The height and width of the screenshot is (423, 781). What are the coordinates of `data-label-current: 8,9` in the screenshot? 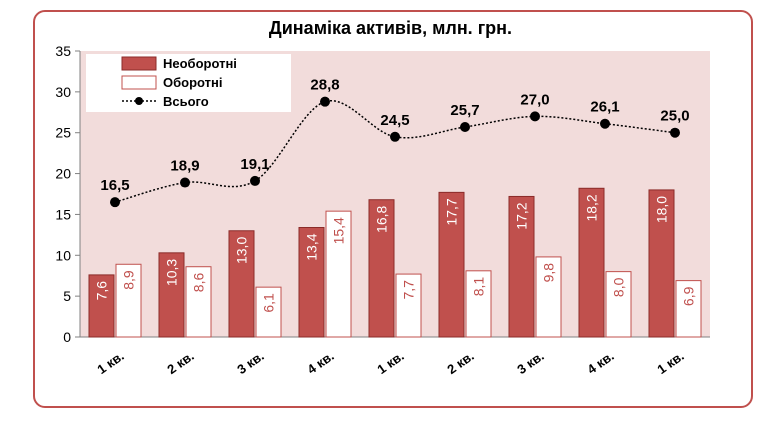 It's located at (129, 280).